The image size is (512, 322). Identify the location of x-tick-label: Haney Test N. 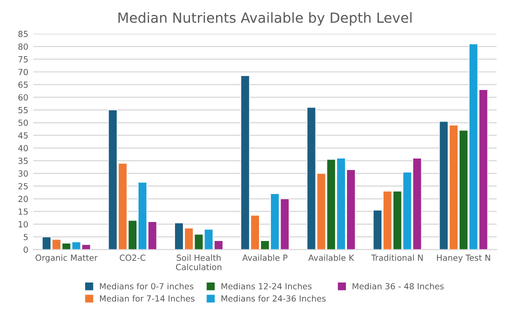
(463, 258).